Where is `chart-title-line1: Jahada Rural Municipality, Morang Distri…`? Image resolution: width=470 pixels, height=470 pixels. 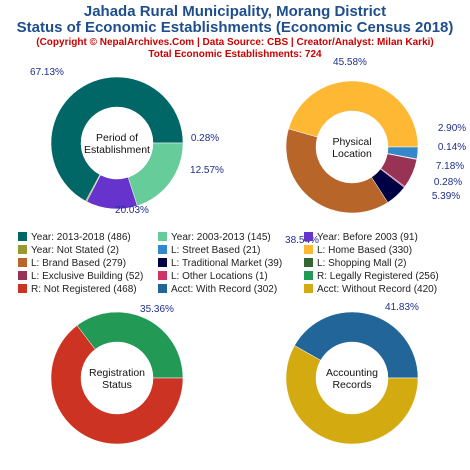
chart-title-line1: Jahada Rural Municipality, Morang Distri… is located at coordinates (235, 11).